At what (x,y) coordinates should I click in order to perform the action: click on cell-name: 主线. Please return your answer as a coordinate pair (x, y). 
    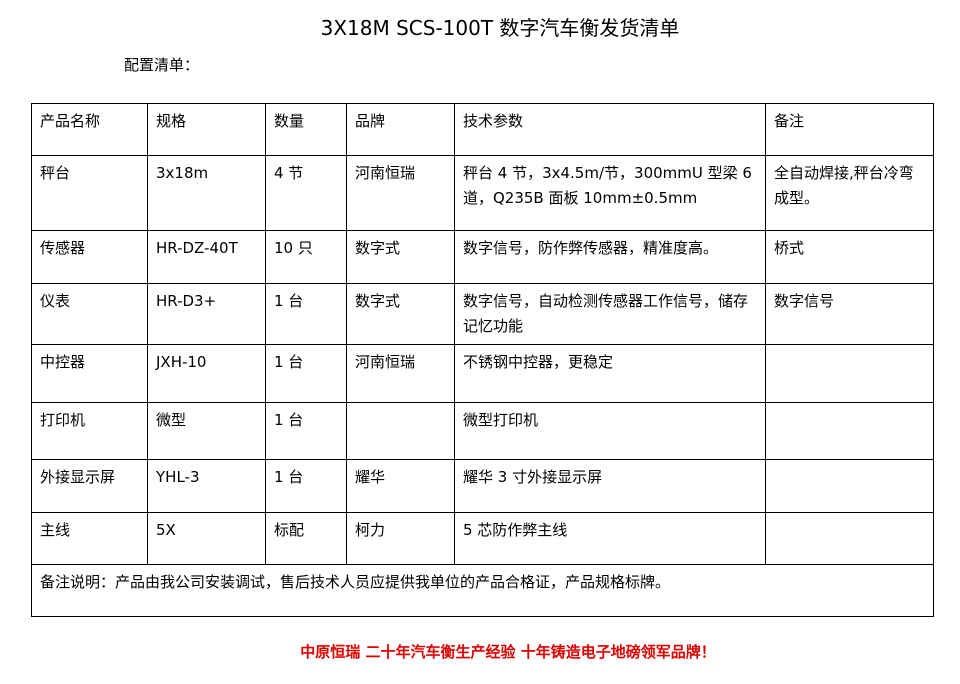
    Looking at the image, I should click on (89, 538).